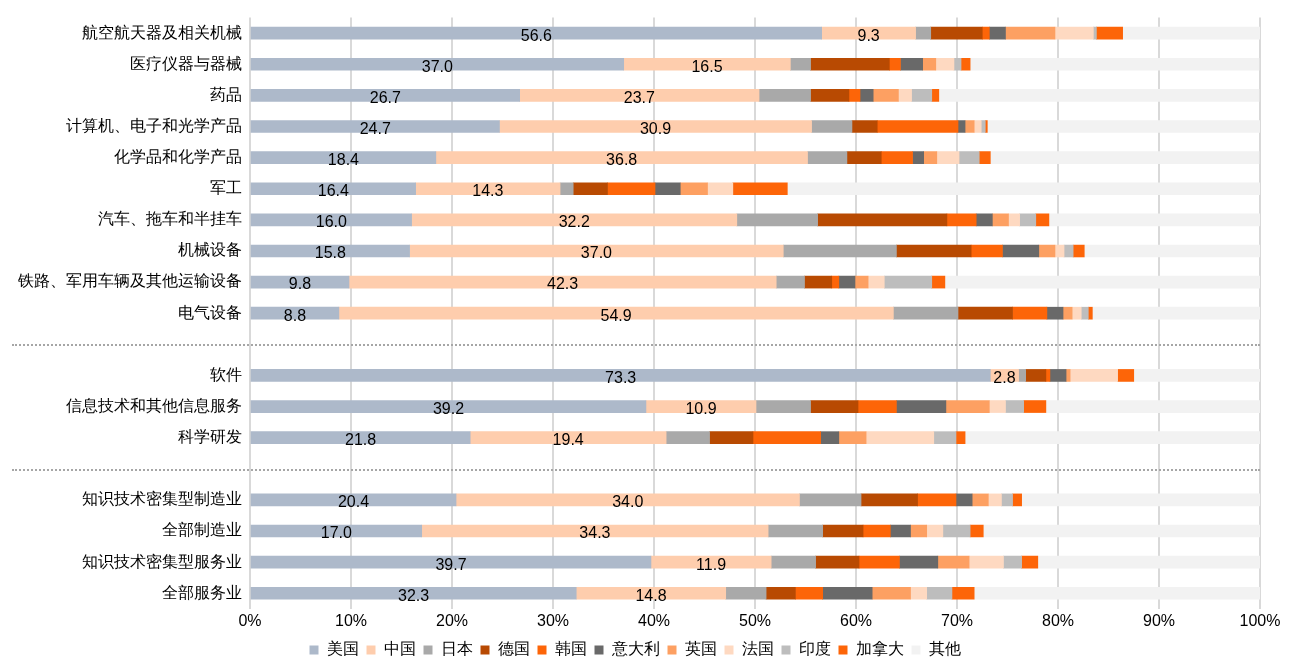  I want to click on y-tick-label: 电气设备, so click(210, 312).